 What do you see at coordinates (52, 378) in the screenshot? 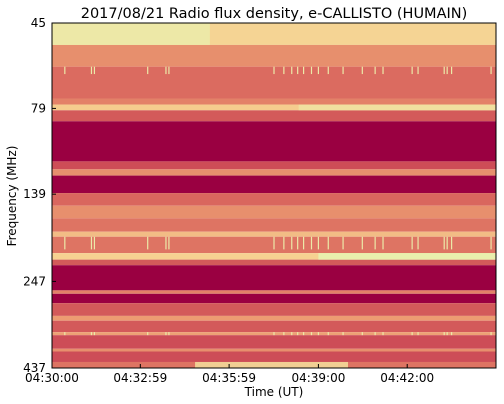
I see `x-tick-label-0: 04:30:00` at bounding box center [52, 378].